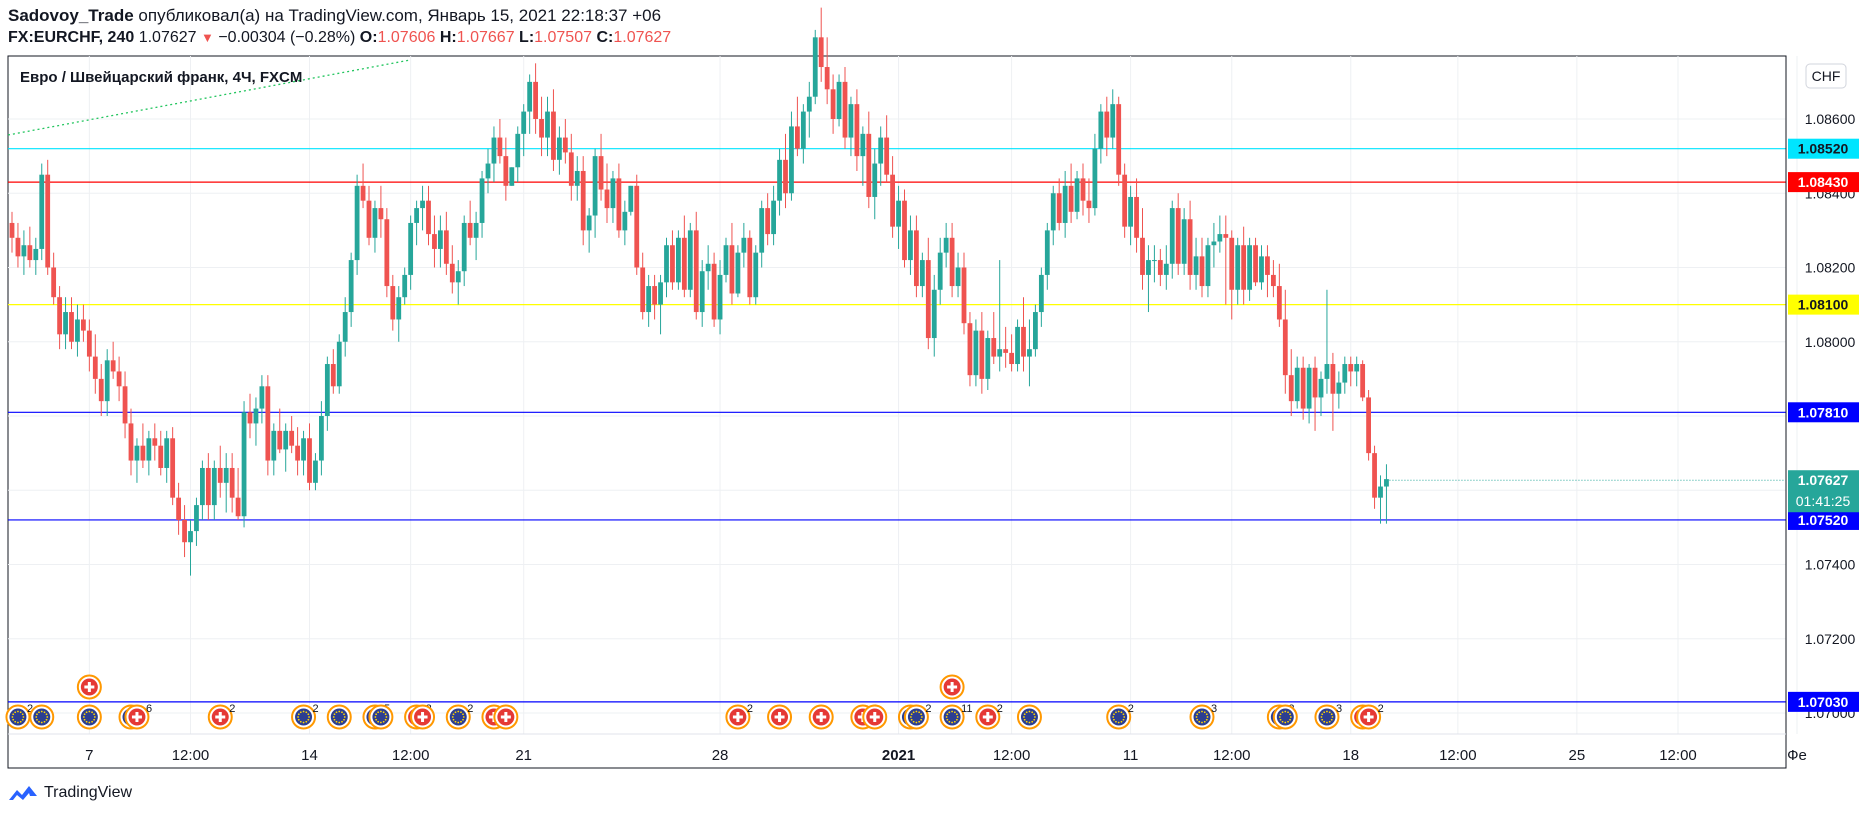  Describe the element at coordinates (1823, 702) in the screenshot. I see `level-price-label: 1.07030` at that location.